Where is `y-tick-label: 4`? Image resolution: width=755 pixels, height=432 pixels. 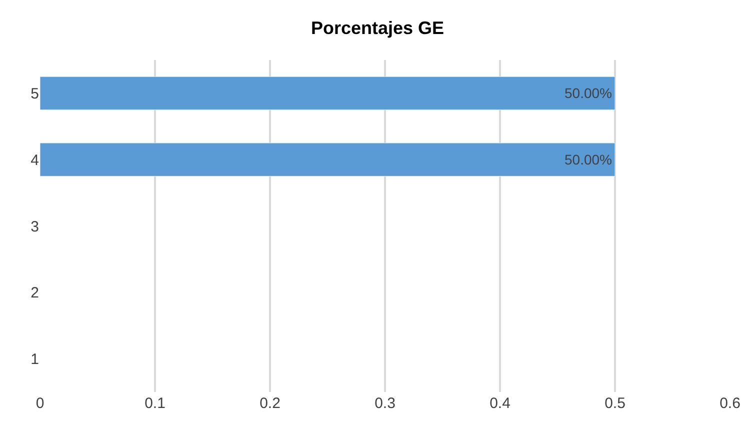
y-tick-label: 4 is located at coordinates (34, 160).